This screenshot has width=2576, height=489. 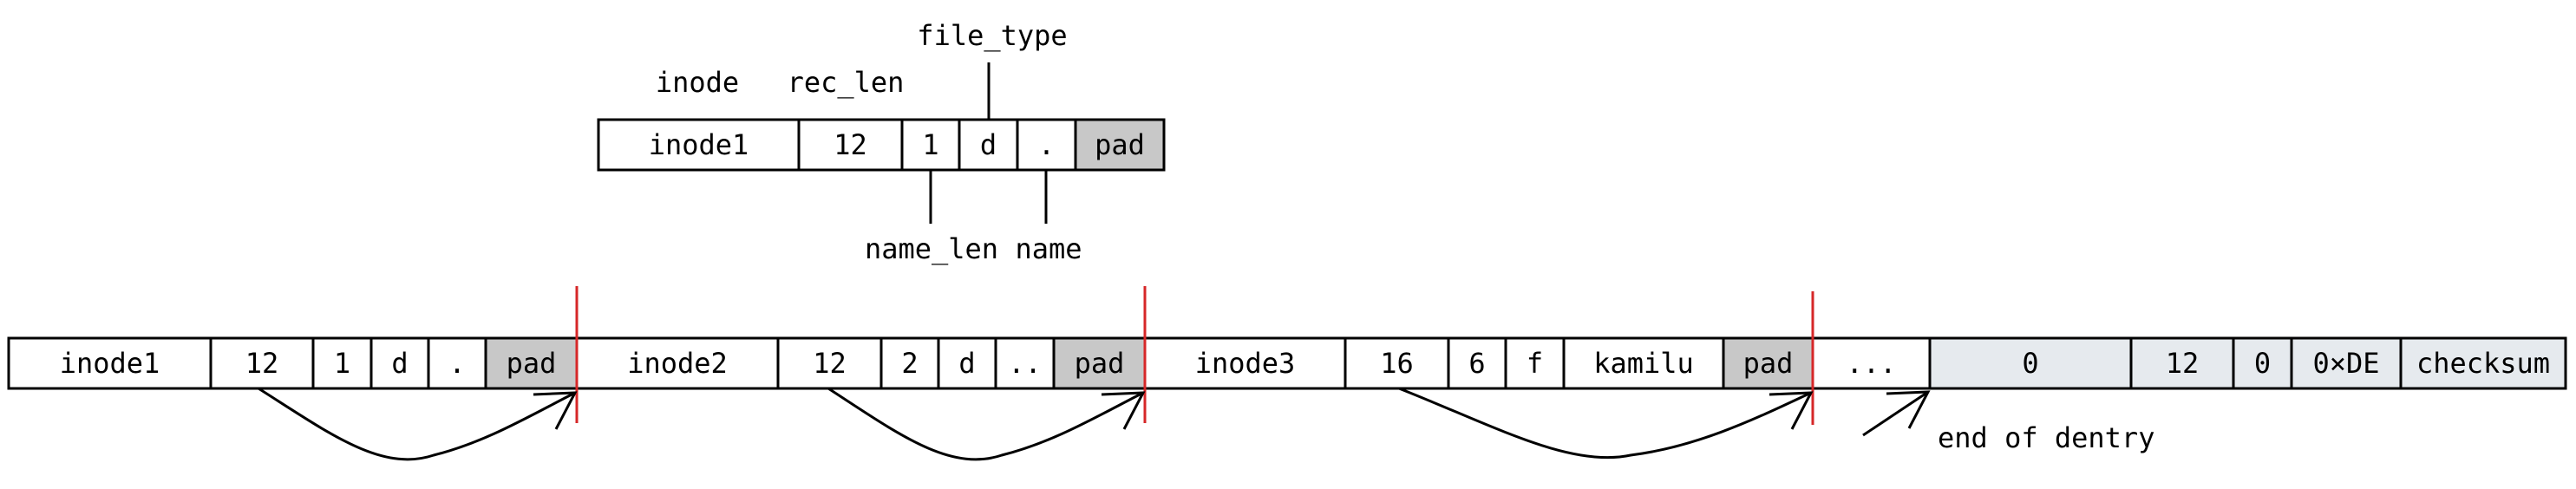 What do you see at coordinates (988, 144) in the screenshot?
I see `detail-cell-3-text: d` at bounding box center [988, 144].